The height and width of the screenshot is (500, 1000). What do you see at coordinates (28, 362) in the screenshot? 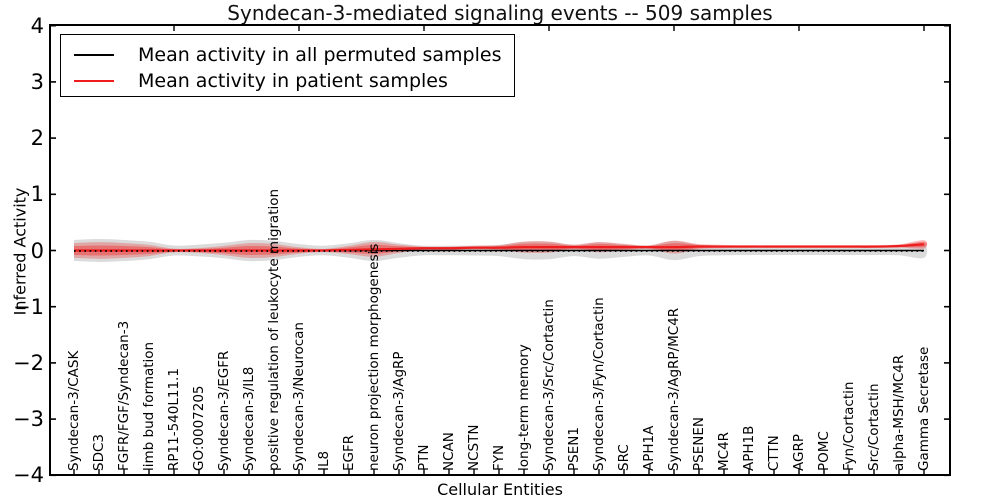
I see `y-tick-label: −2` at bounding box center [28, 362].